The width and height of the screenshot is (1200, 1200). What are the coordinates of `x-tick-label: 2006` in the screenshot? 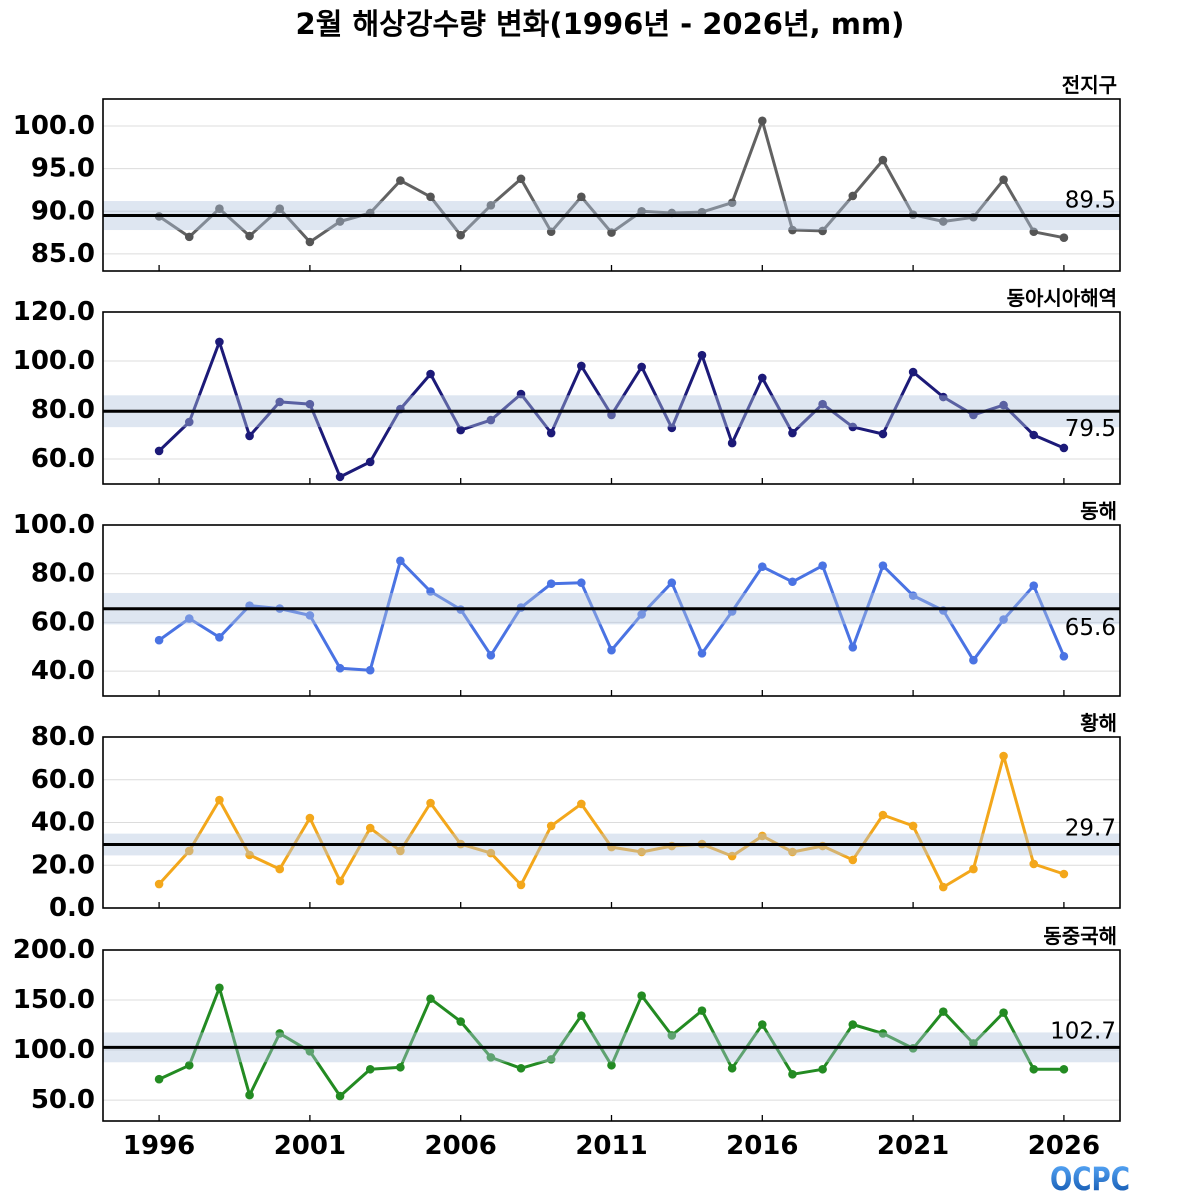 It's located at (461, 1146).